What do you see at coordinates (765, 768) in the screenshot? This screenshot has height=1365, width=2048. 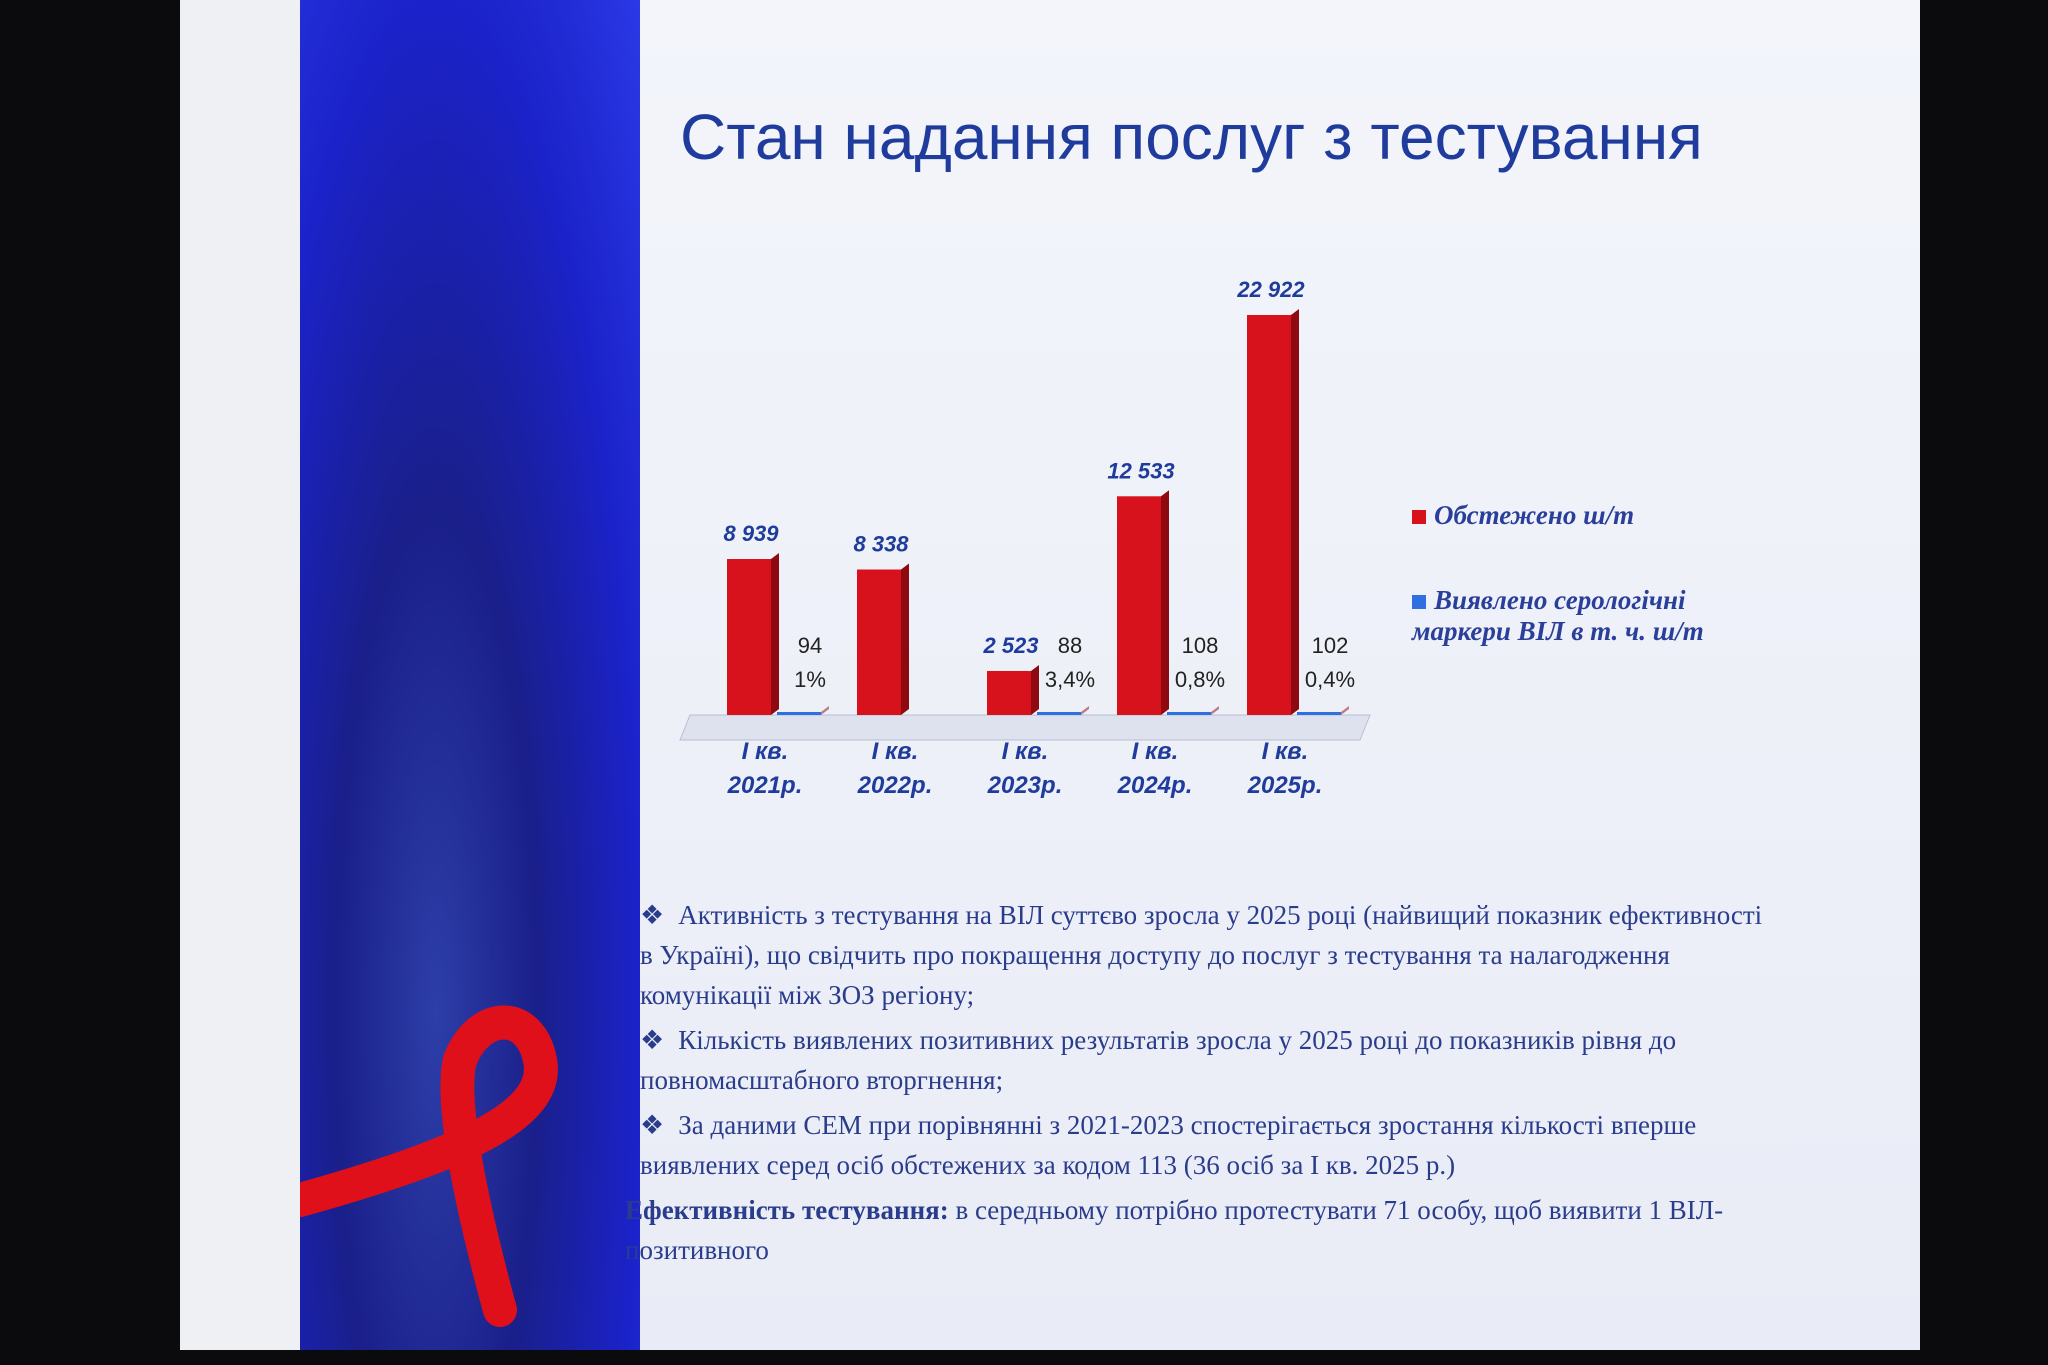 I see `x-tick-label: І кв. 2021р.` at bounding box center [765, 768].